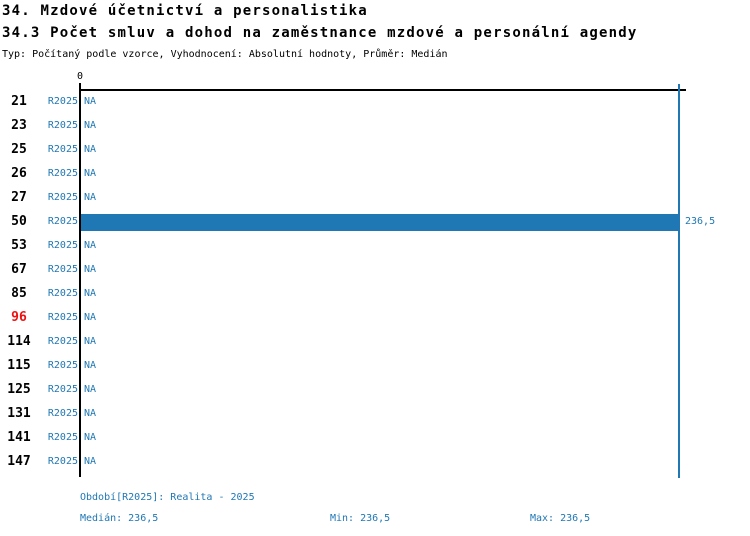 This screenshot has width=750, height=536. I want to click on chart-row: 96 R2025 NA, so click(375, 318).